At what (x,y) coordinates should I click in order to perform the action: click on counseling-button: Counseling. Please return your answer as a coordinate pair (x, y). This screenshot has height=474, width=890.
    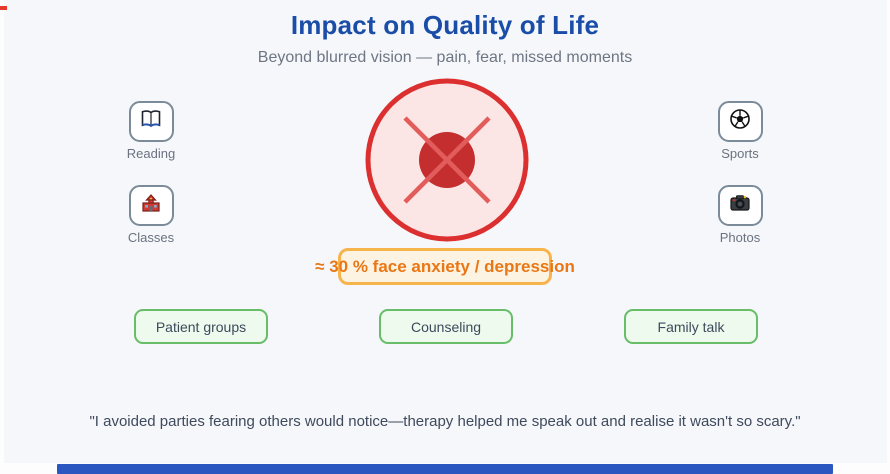
    Looking at the image, I should click on (446, 326).